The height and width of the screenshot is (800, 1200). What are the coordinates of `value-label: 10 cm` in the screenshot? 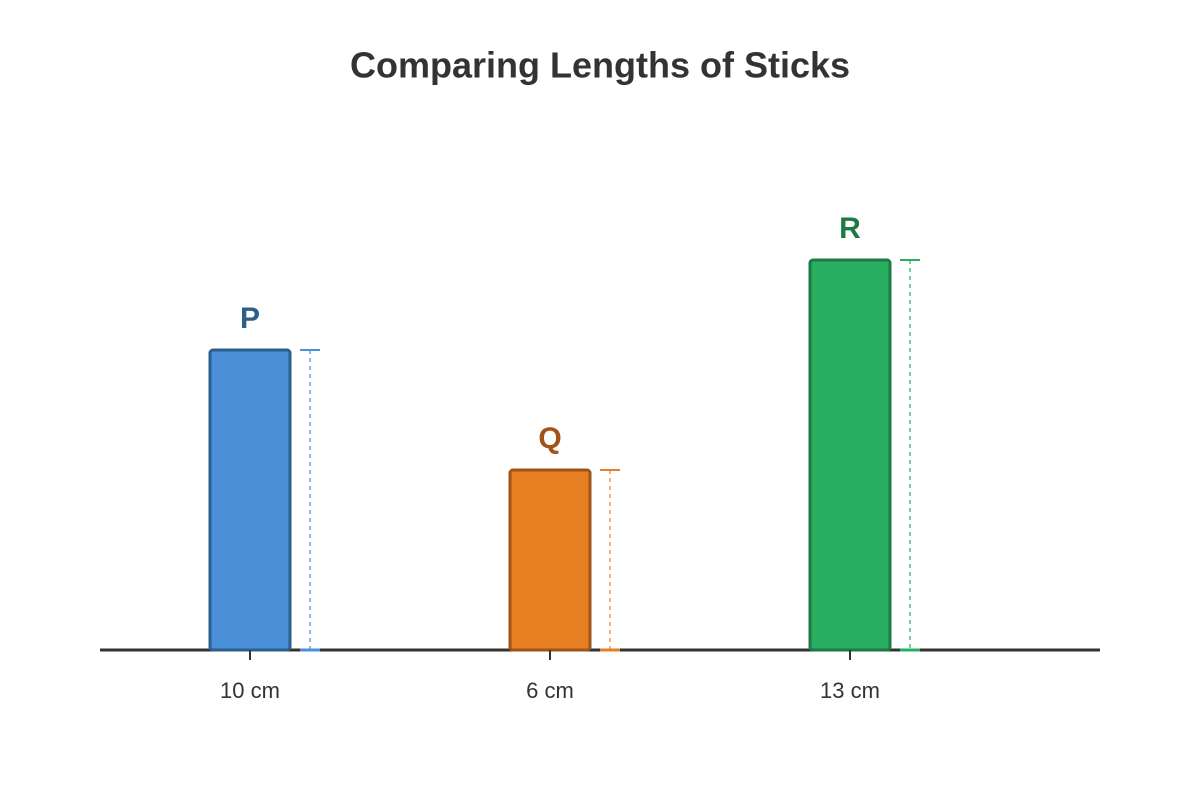 It's located at (250, 690).